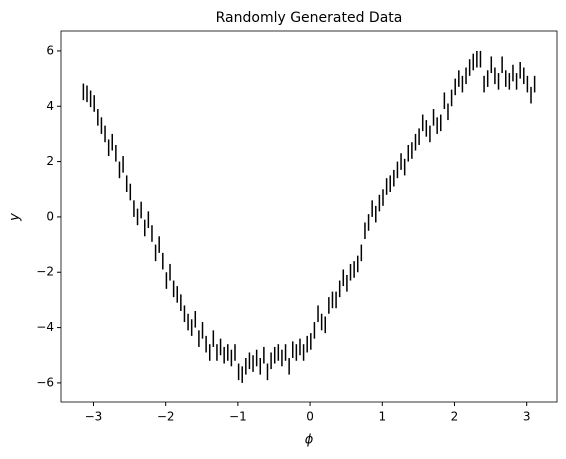 The width and height of the screenshot is (566, 459). Describe the element at coordinates (166, 417) in the screenshot. I see `x-tick-label: −2` at that location.